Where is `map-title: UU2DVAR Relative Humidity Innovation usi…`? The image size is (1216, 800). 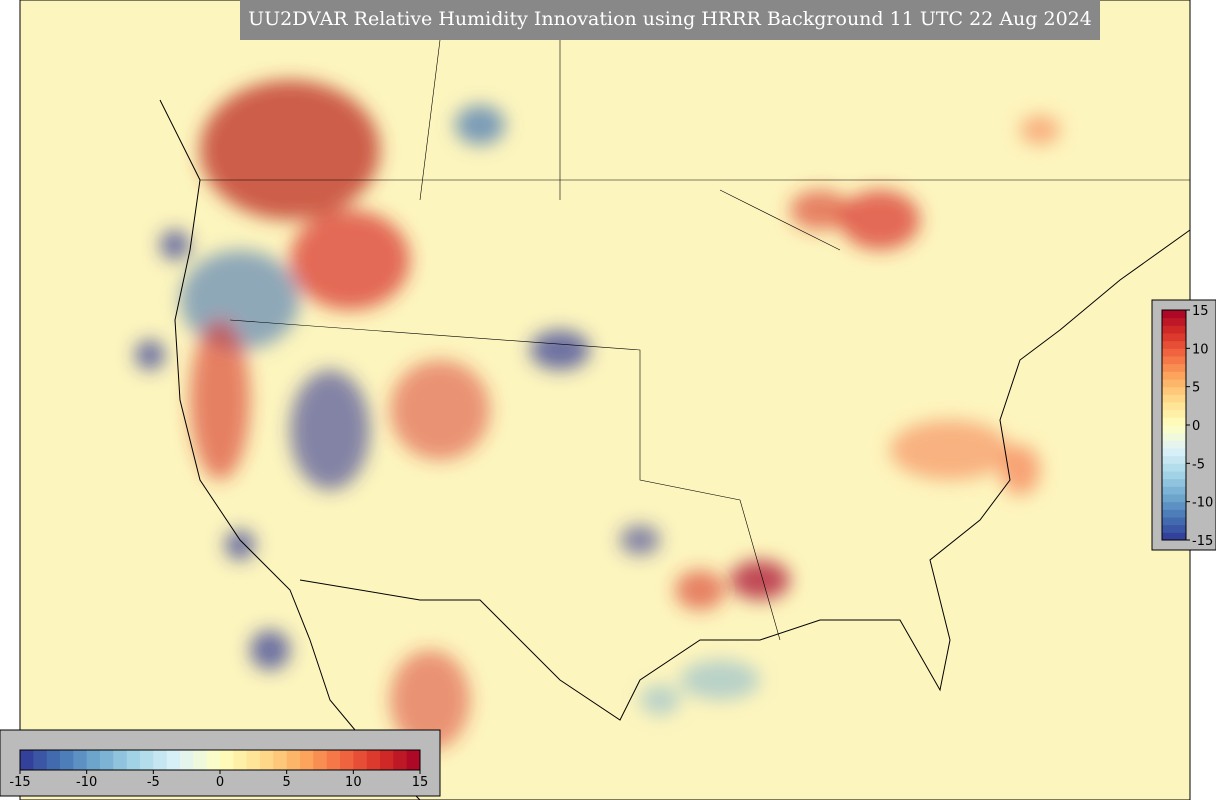 map-title: UU2DVAR Relative Humidity Innovation usi… is located at coordinates (670, 19).